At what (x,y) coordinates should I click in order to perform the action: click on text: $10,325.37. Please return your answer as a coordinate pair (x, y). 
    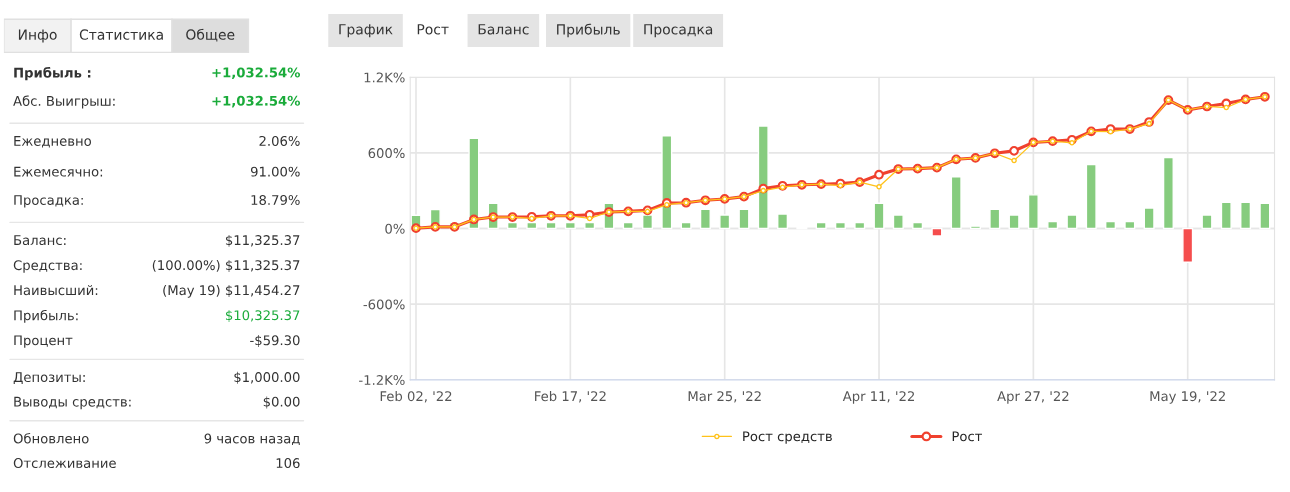
    Looking at the image, I should click on (262, 315).